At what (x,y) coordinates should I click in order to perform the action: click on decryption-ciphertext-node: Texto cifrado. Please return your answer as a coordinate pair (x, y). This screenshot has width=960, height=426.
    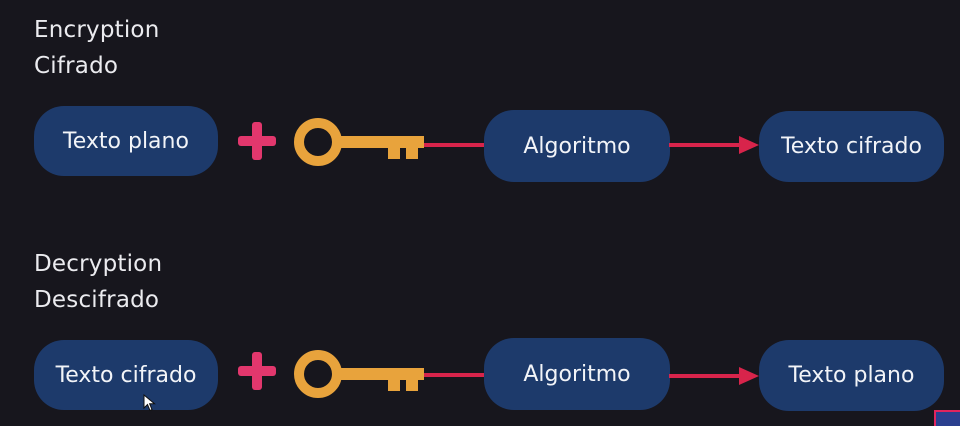
    Looking at the image, I should click on (126, 375).